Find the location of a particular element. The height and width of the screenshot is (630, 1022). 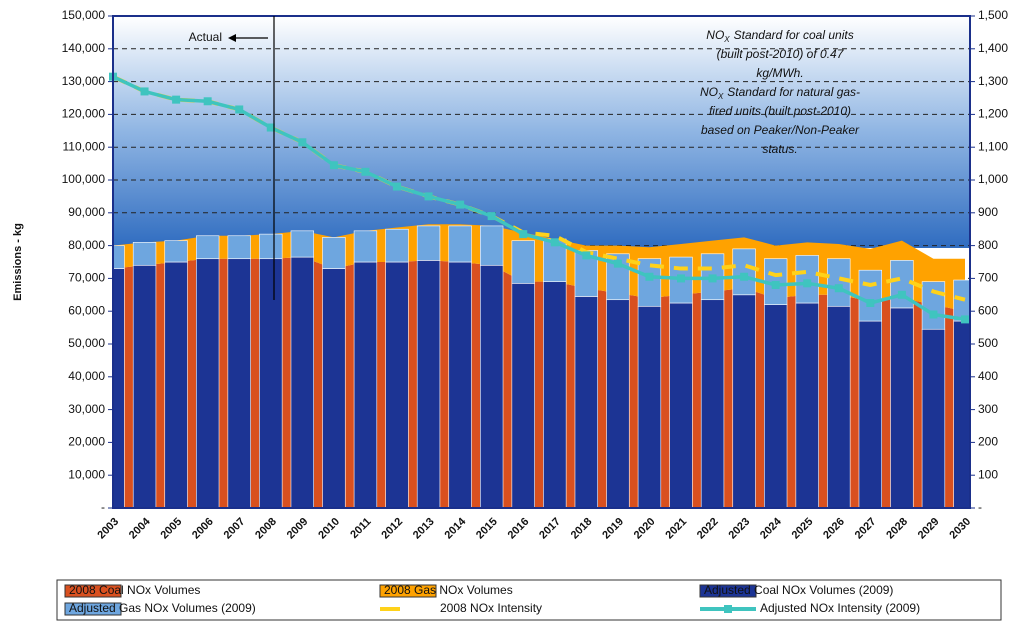

y-tick-label: 20,000 is located at coordinates (86, 442).